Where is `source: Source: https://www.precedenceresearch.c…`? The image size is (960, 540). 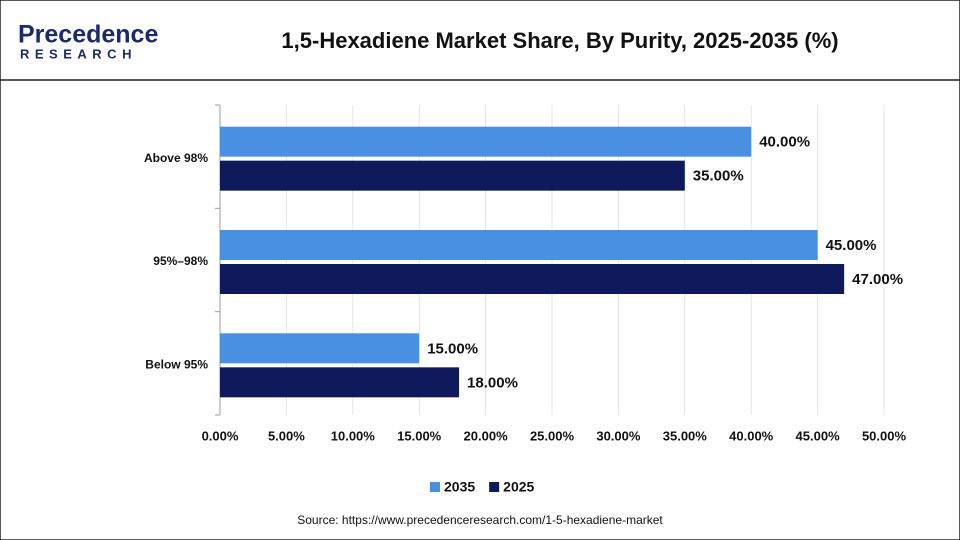 source: Source: https://www.precedenceresearch.c… is located at coordinates (480, 520).